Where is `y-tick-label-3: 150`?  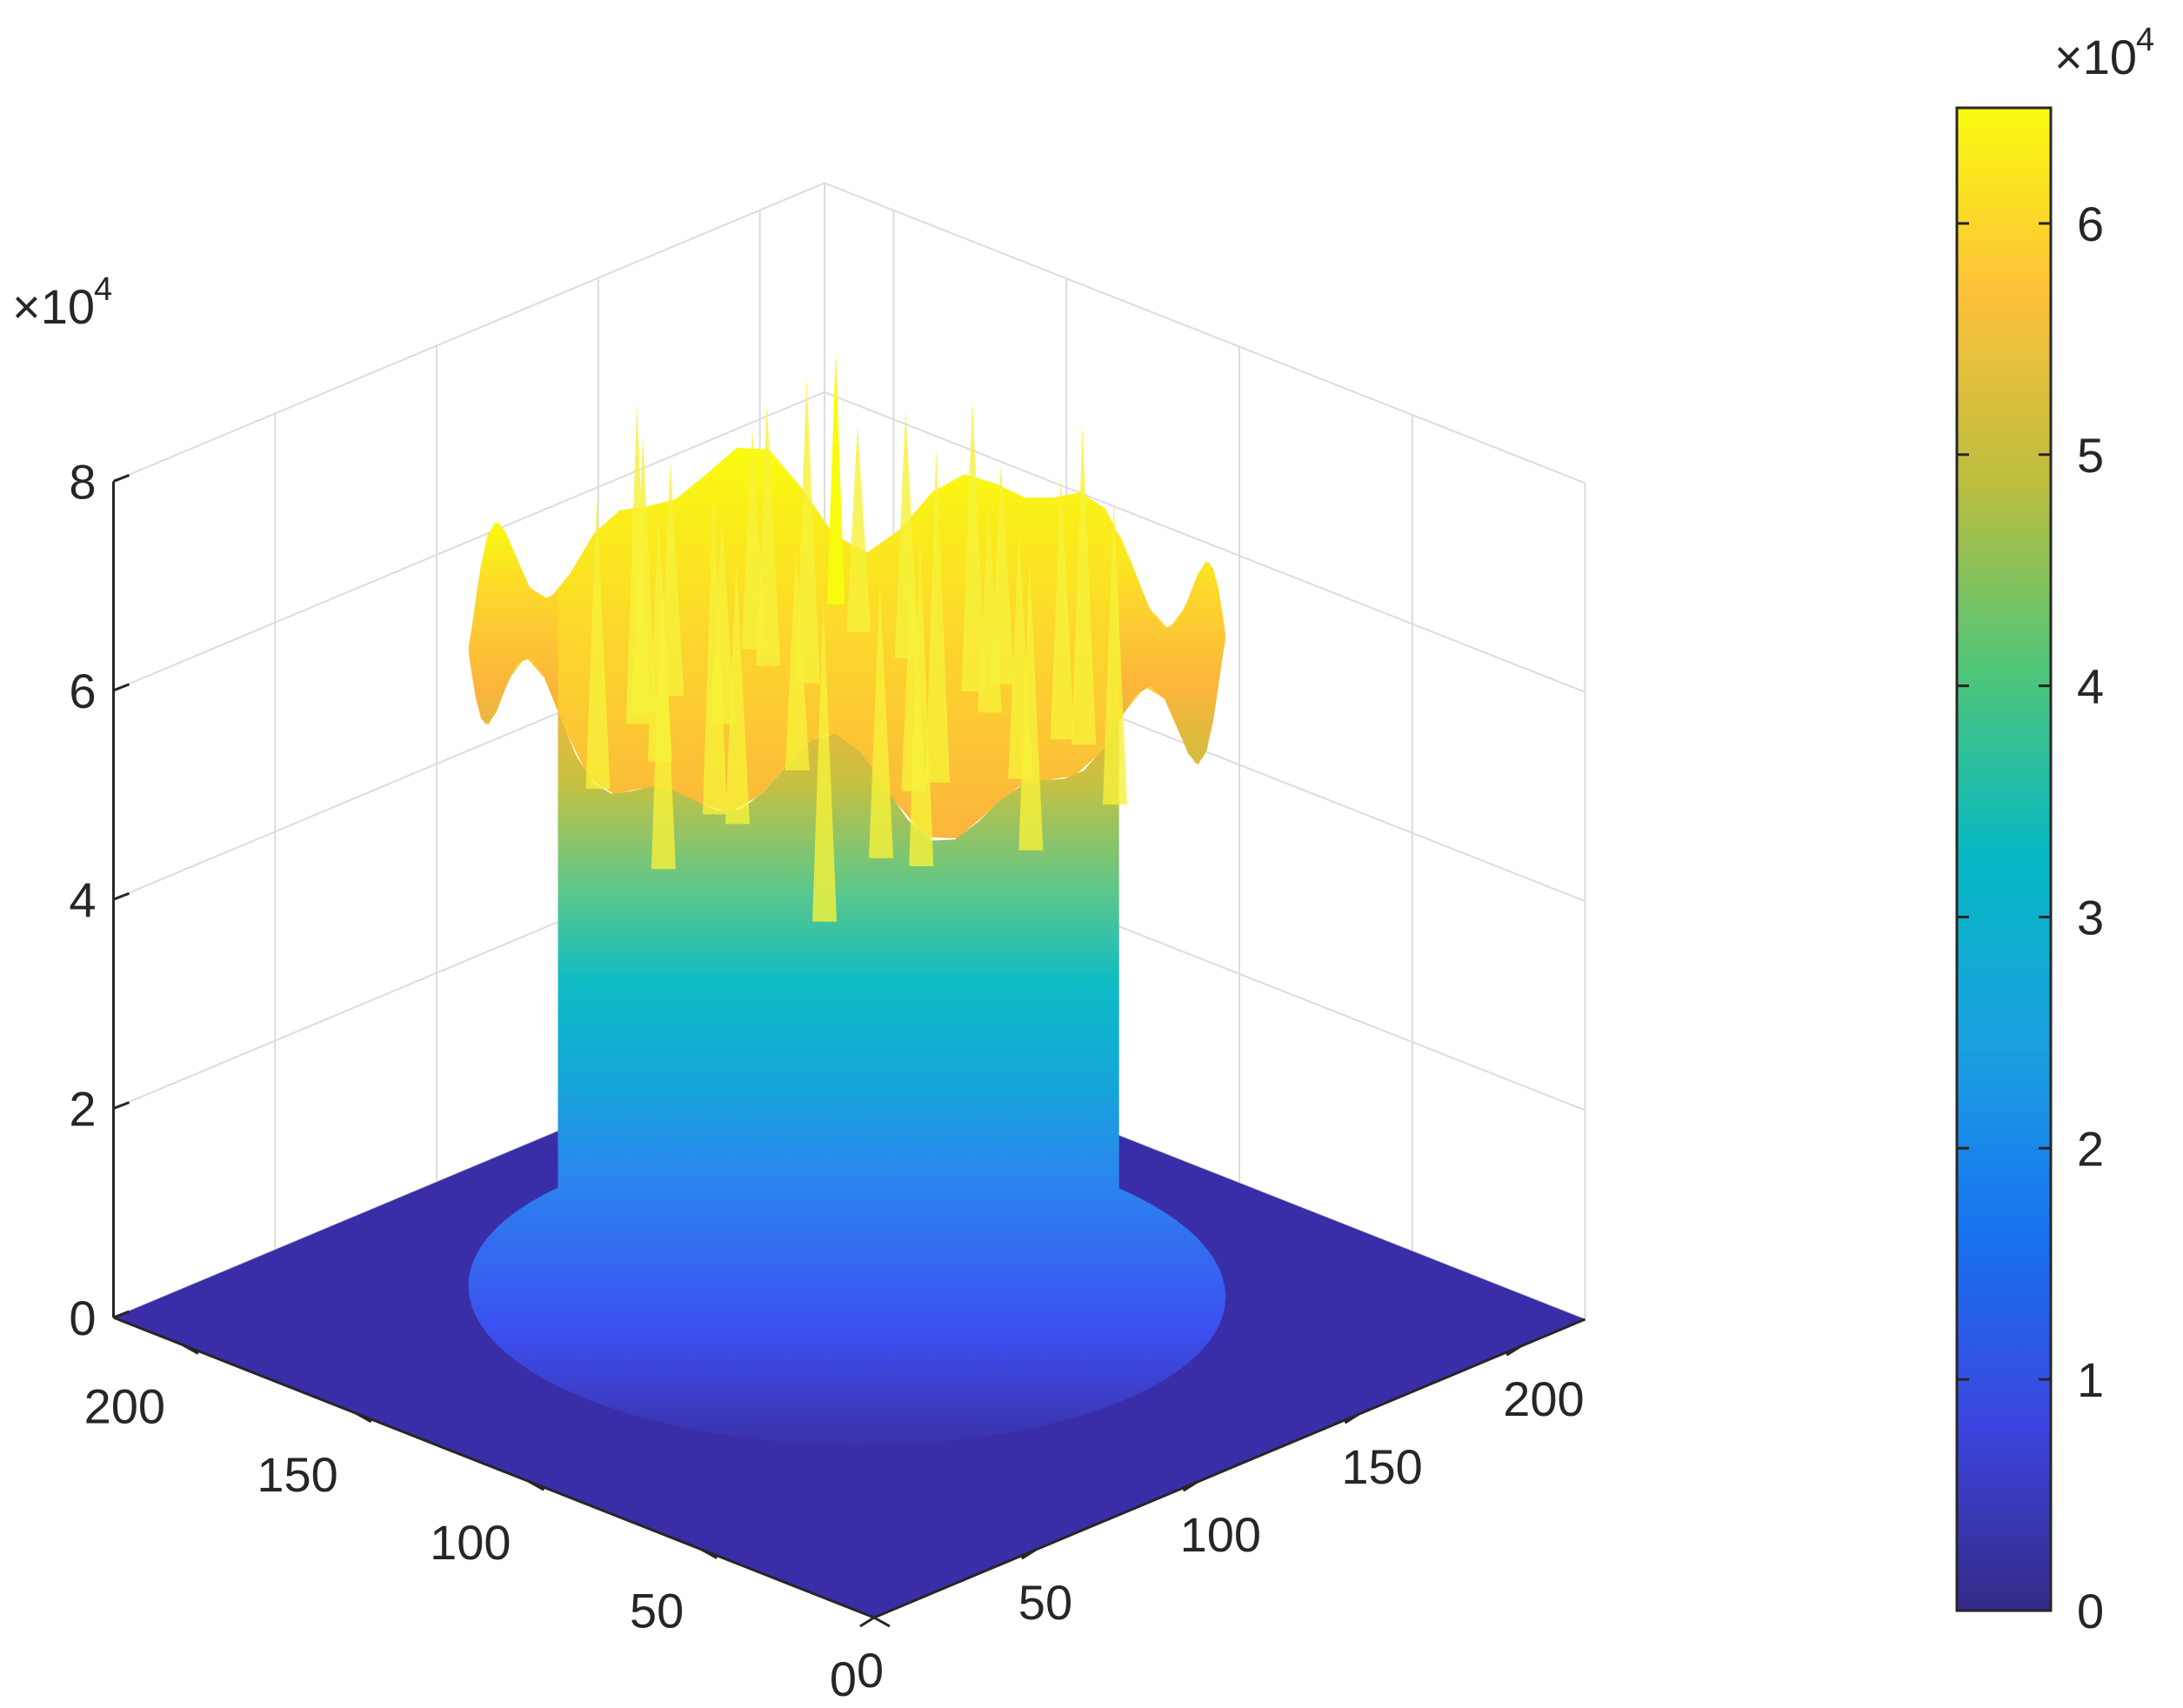 y-tick-label-3: 150 is located at coordinates (297, 1474).